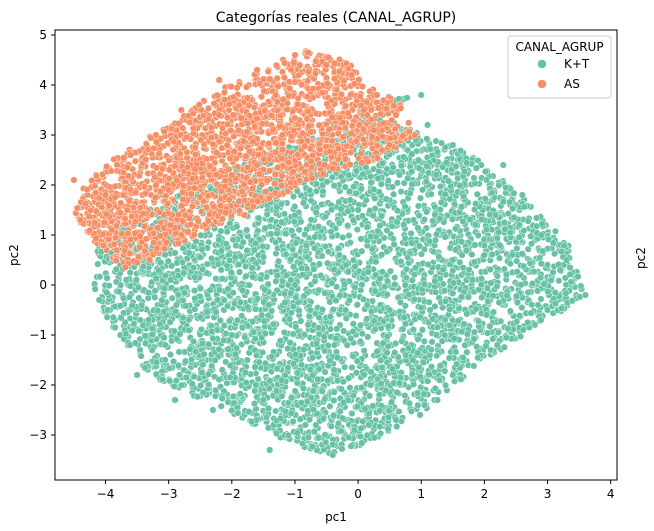 This screenshot has height=531, width=654. Describe the element at coordinates (336, 18) in the screenshot. I see `chart-title: Categorías reales (CANAL_AGRUP)` at that location.